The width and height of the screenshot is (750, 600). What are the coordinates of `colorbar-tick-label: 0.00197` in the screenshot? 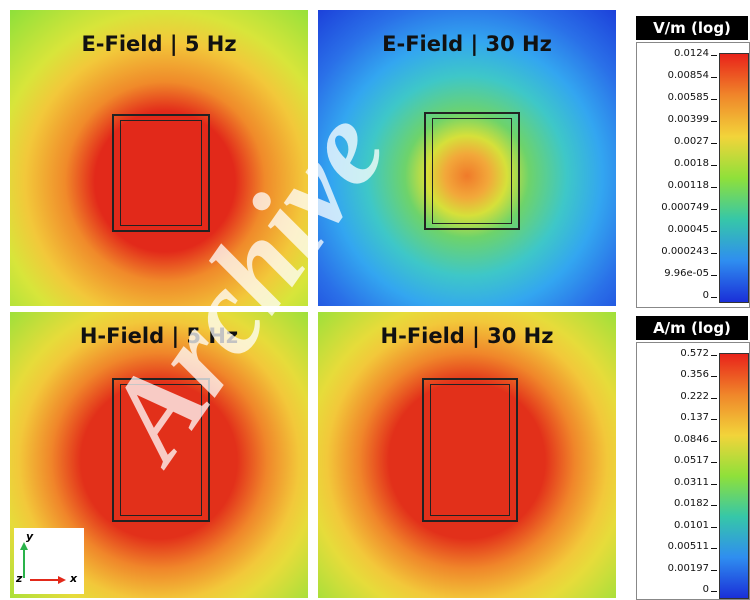 It's located at (683, 568).